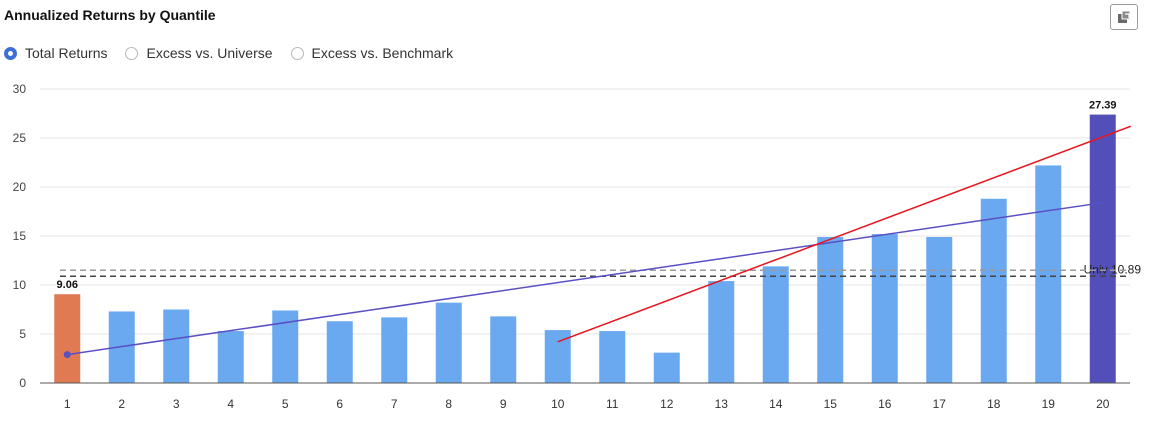 Image resolution: width=1154 pixels, height=421 pixels. What do you see at coordinates (667, 404) in the screenshot?
I see `x-tick-label: 12` at bounding box center [667, 404].